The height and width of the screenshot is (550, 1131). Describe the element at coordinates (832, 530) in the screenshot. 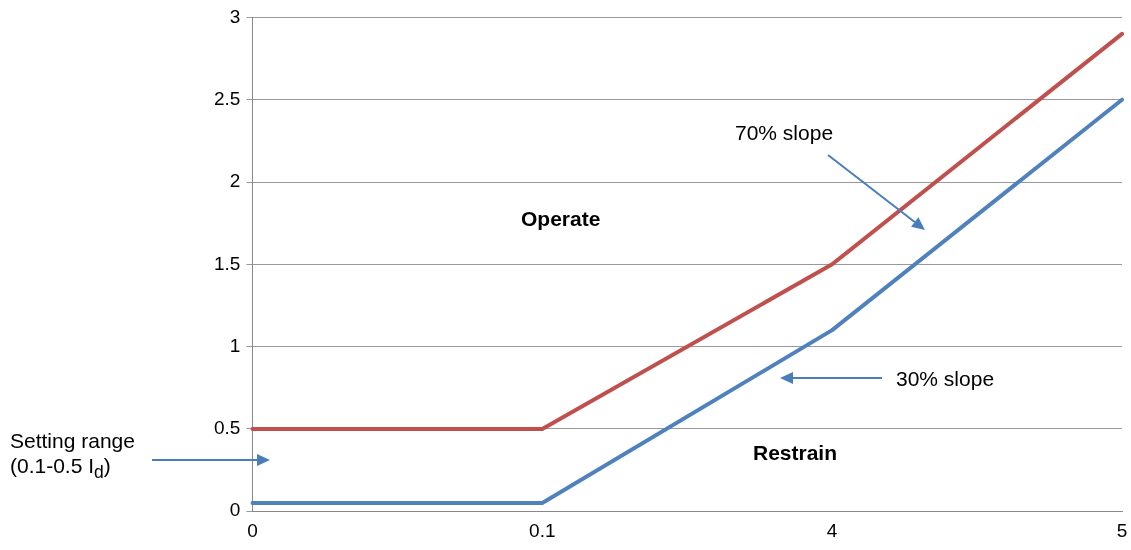

I see `x-tick-label: 4` at that location.